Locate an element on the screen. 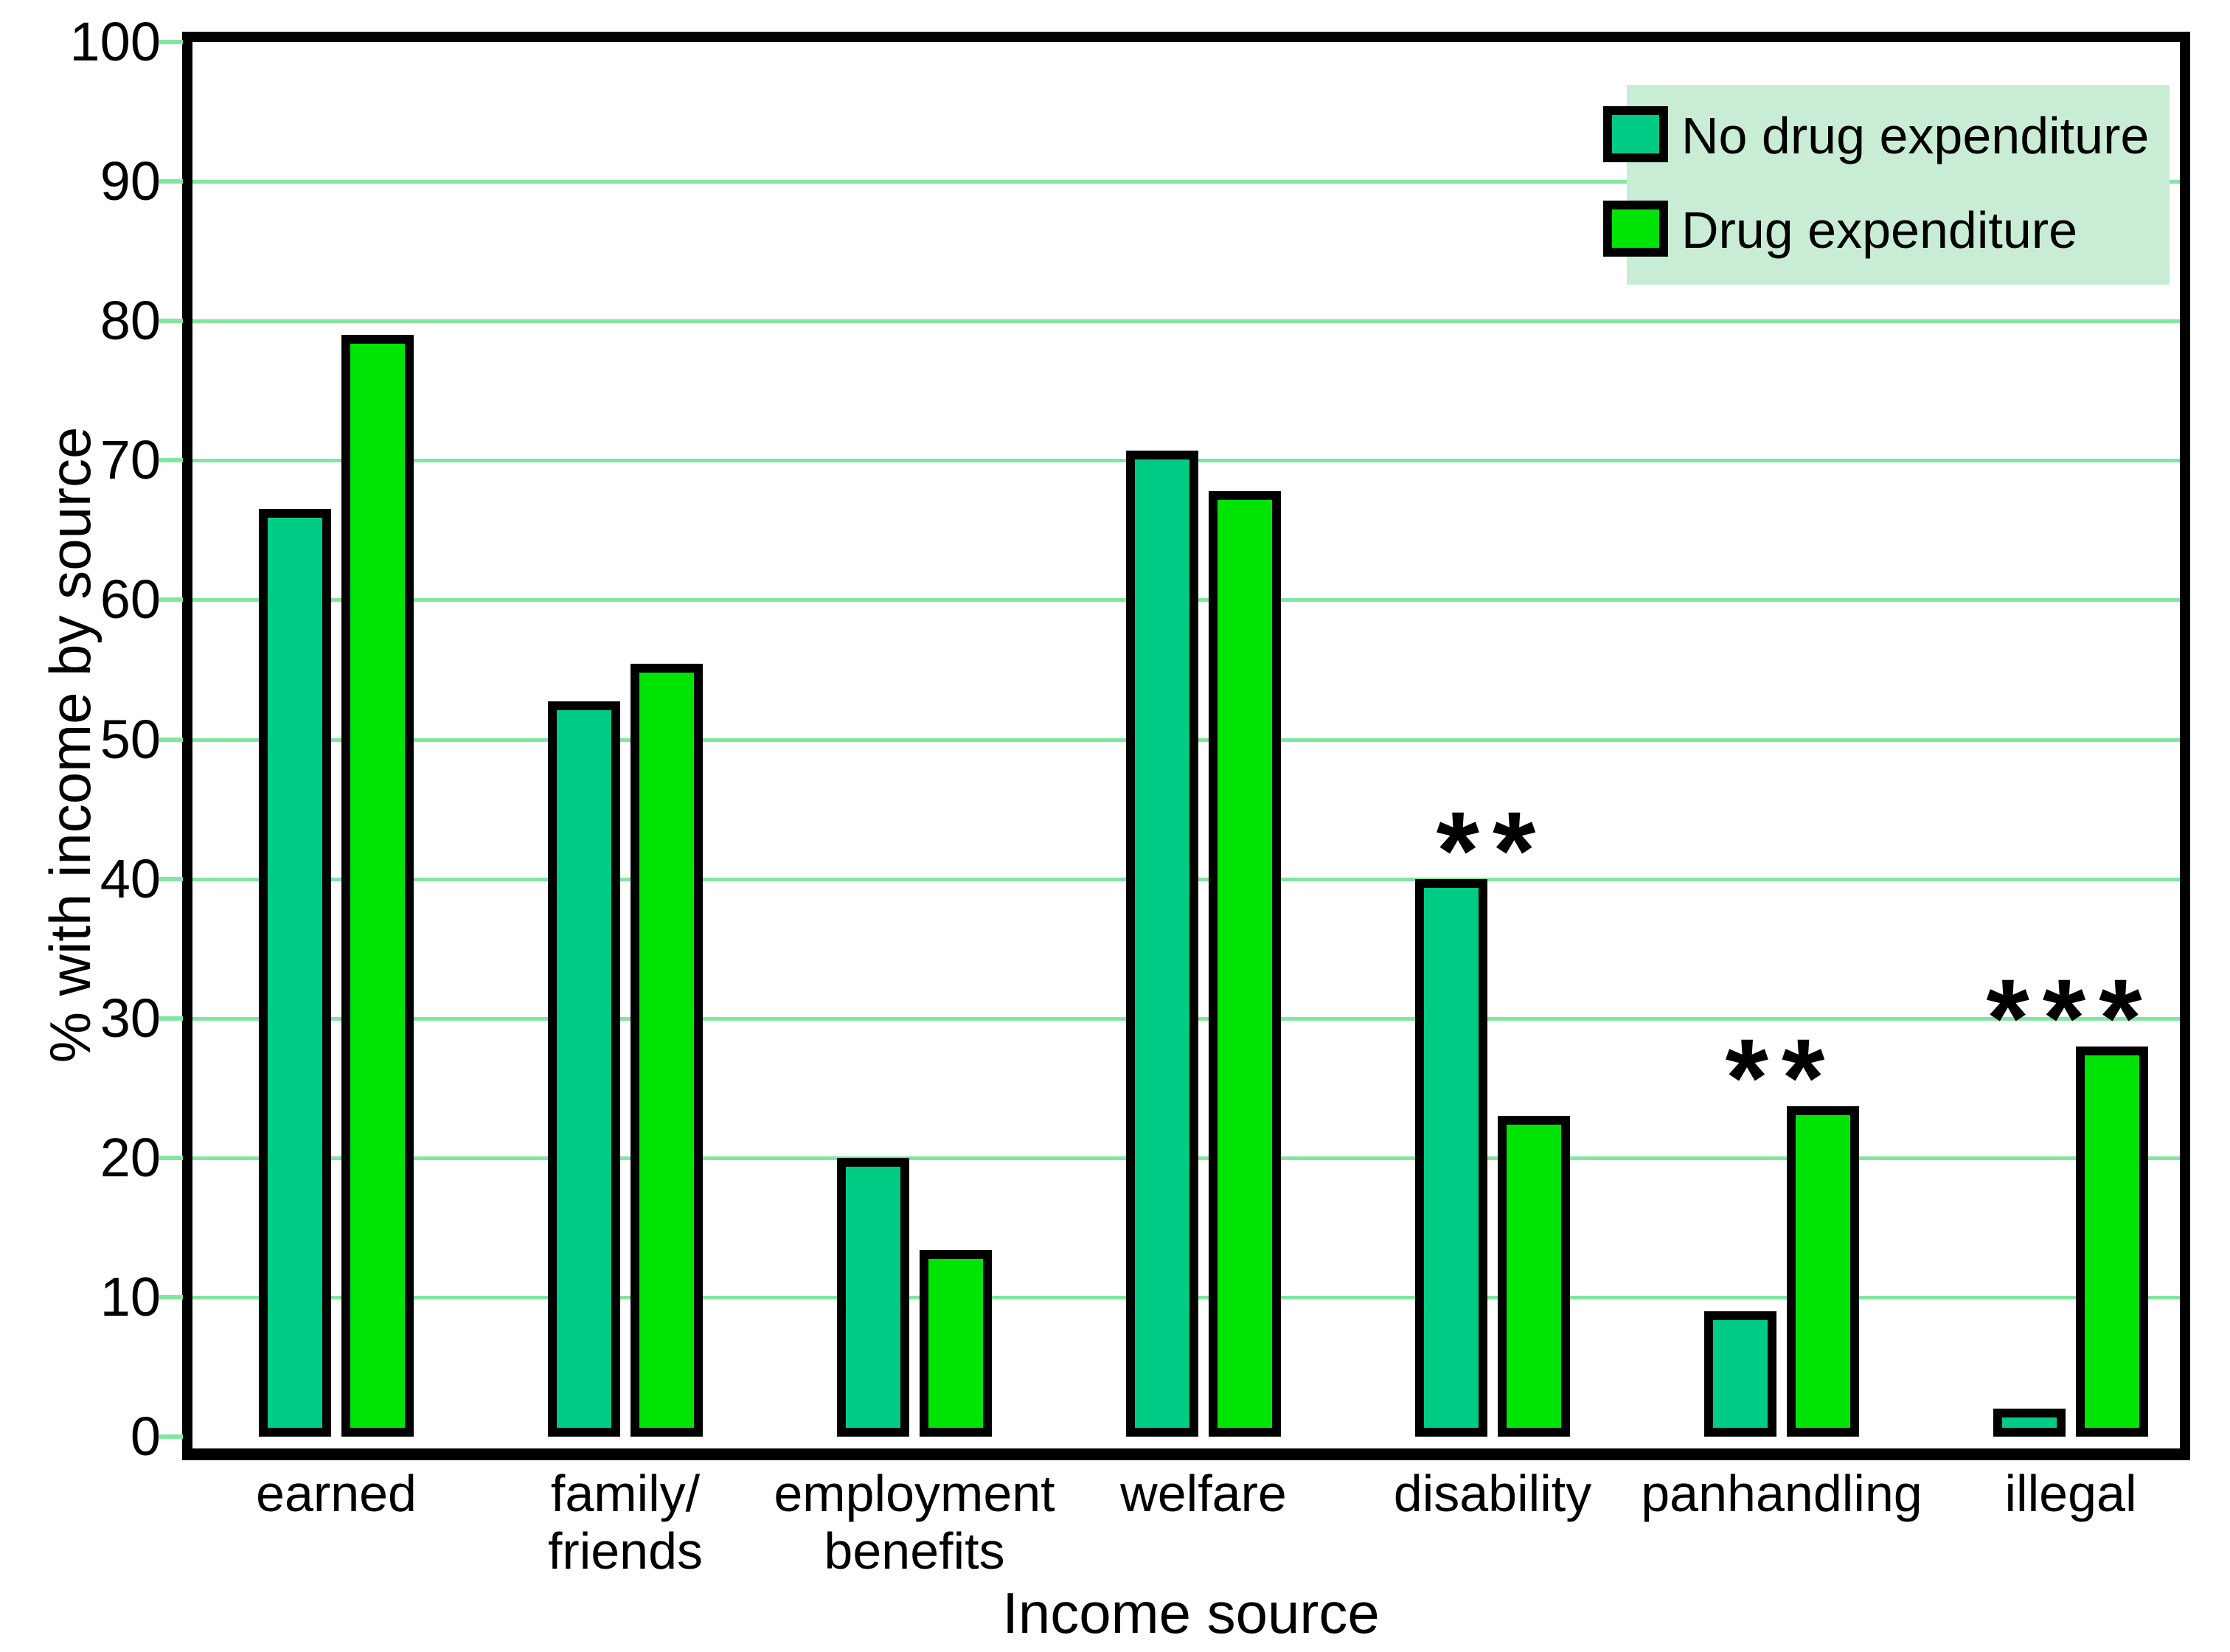  y-tick-label-70: 70 is located at coordinates (130, 460).